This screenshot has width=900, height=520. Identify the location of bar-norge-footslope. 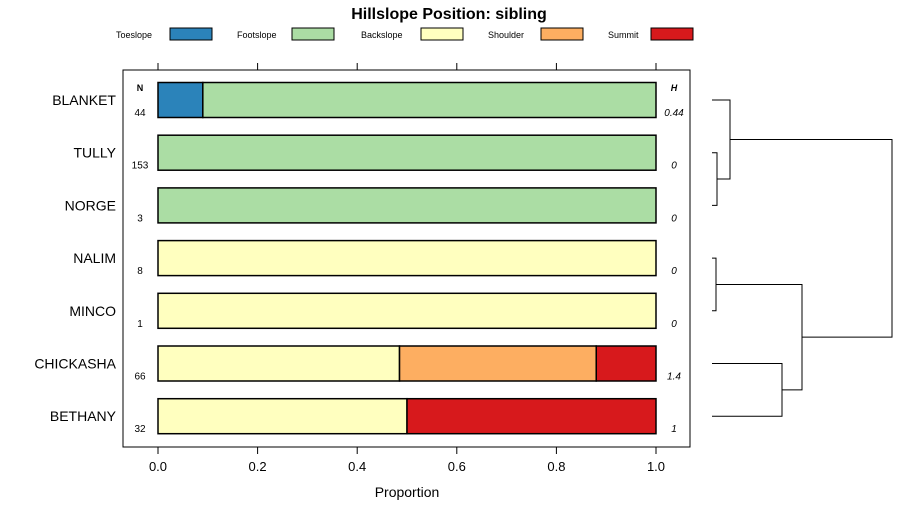
(407, 205).